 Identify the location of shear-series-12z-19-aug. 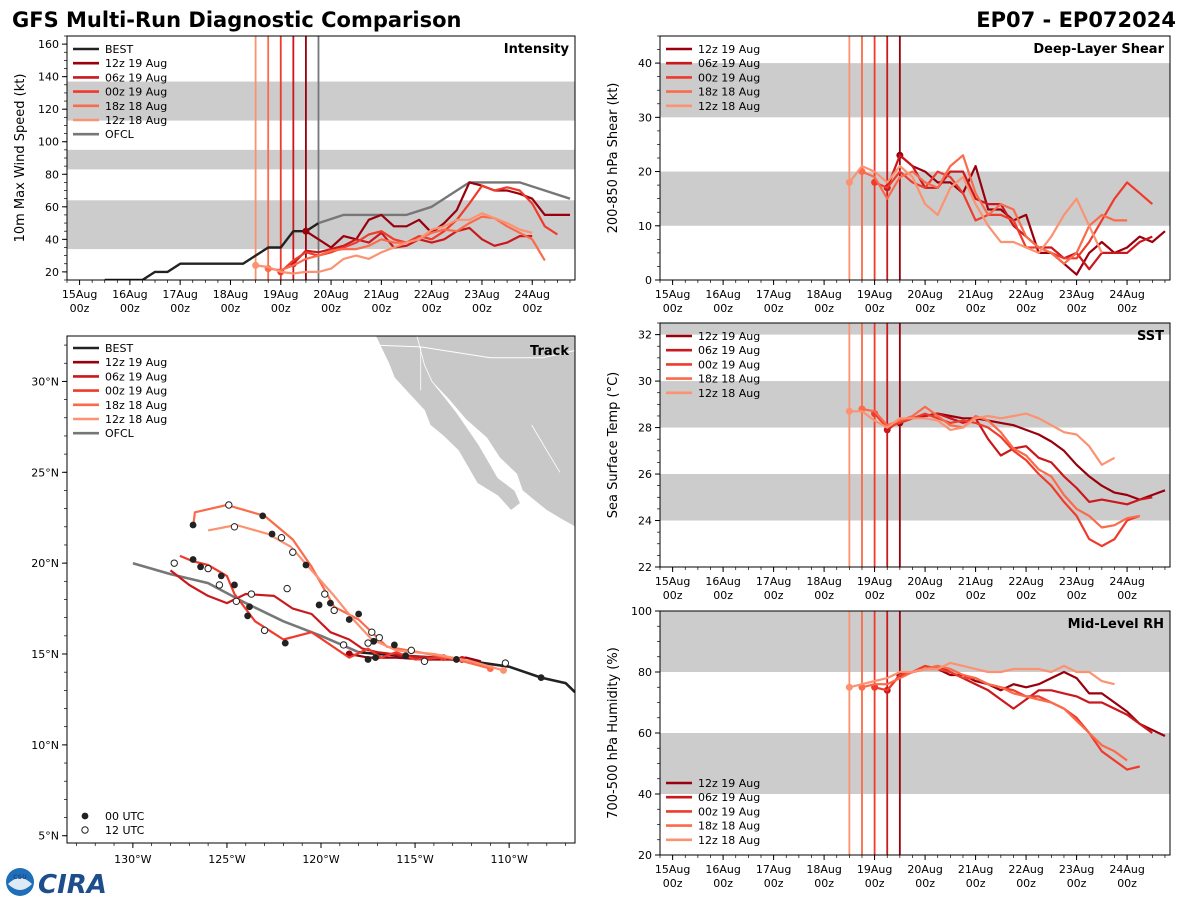
(1032, 215).